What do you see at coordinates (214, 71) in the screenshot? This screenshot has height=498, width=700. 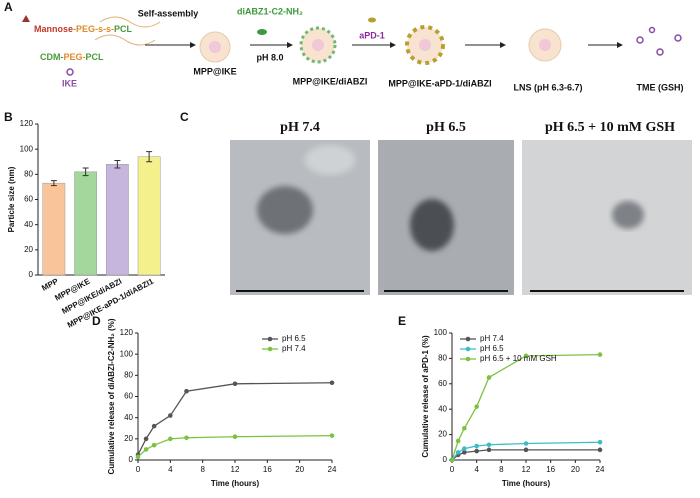 I see `np-label: MPP@IKE` at bounding box center [214, 71].